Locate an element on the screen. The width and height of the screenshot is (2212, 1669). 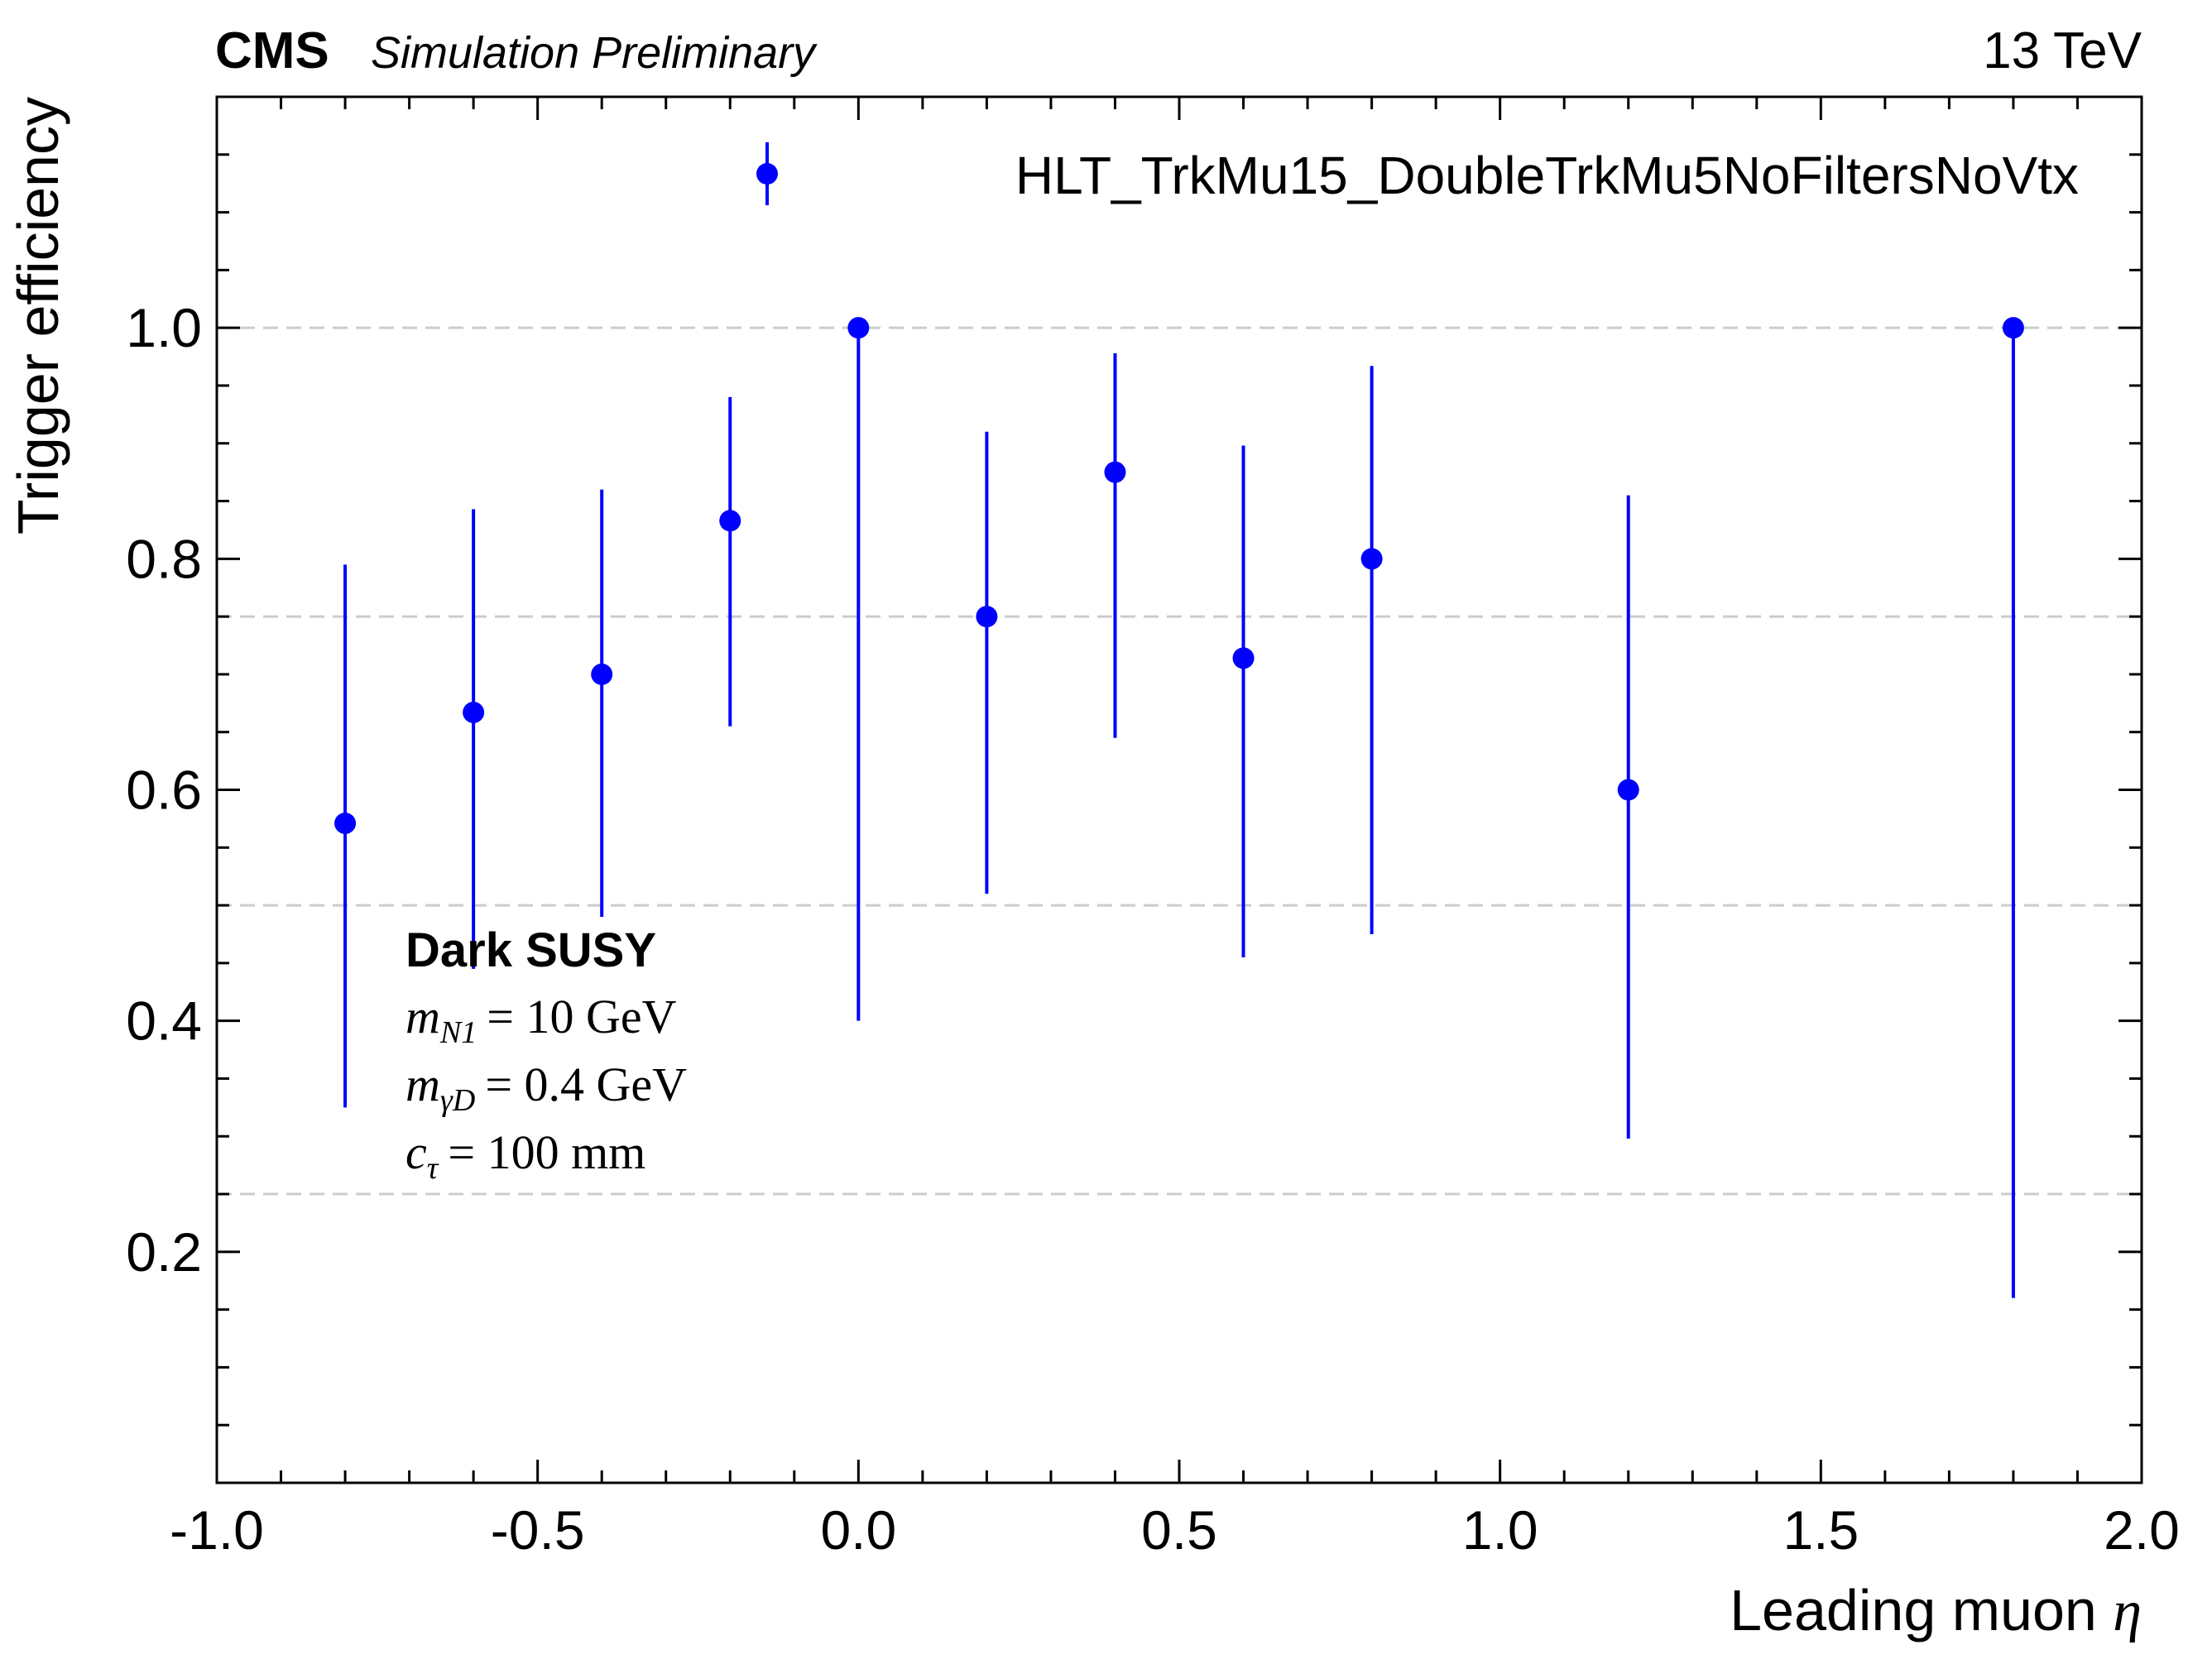
x-tick-label: 1.5 is located at coordinates (1821, 1530).